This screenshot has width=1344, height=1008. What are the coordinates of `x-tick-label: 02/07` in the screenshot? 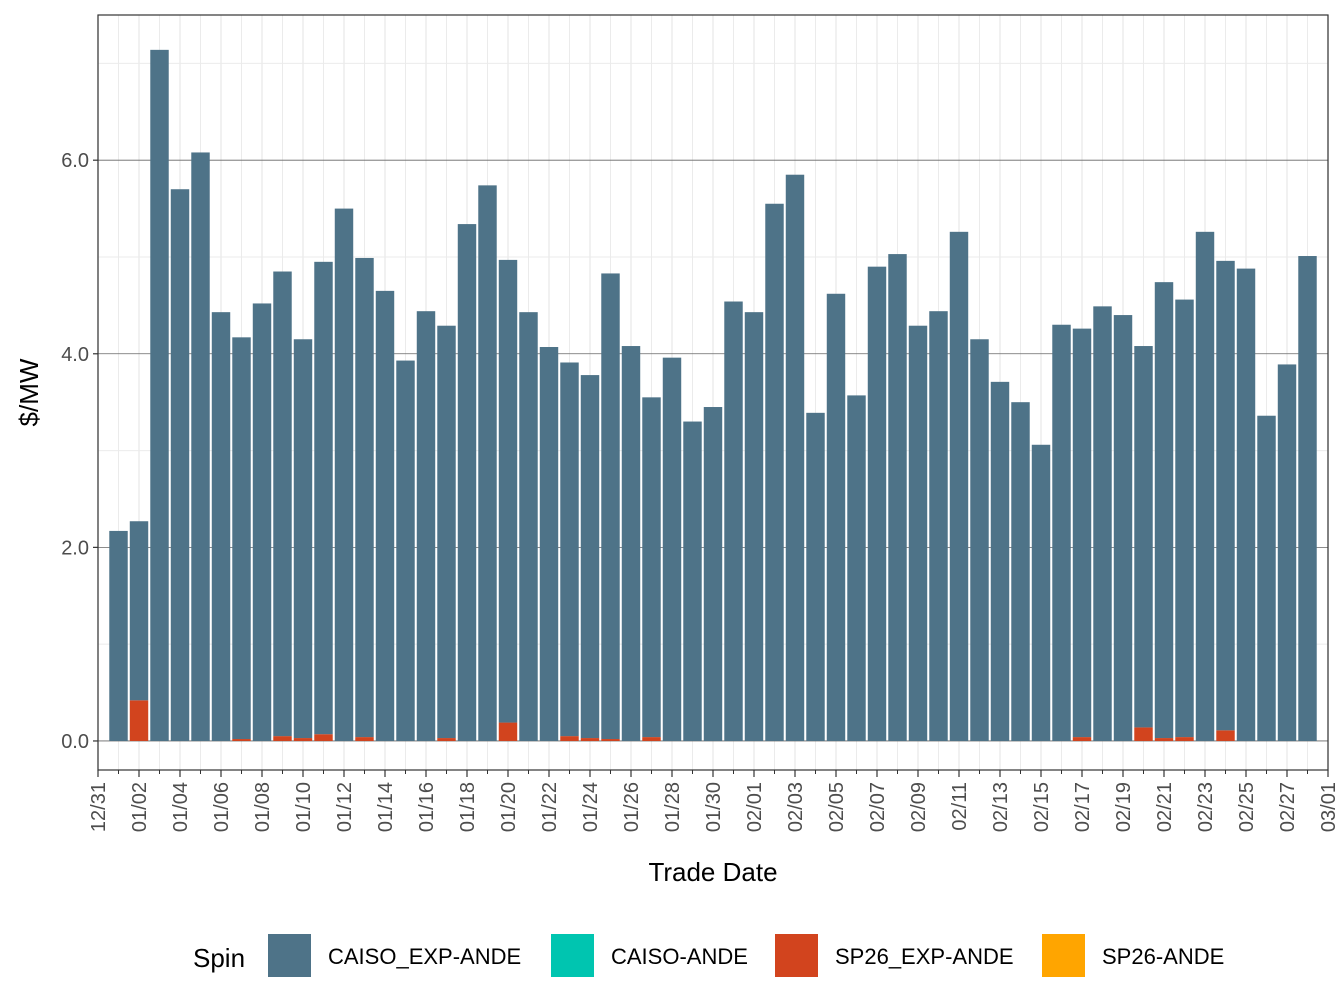 It's located at (878, 807).